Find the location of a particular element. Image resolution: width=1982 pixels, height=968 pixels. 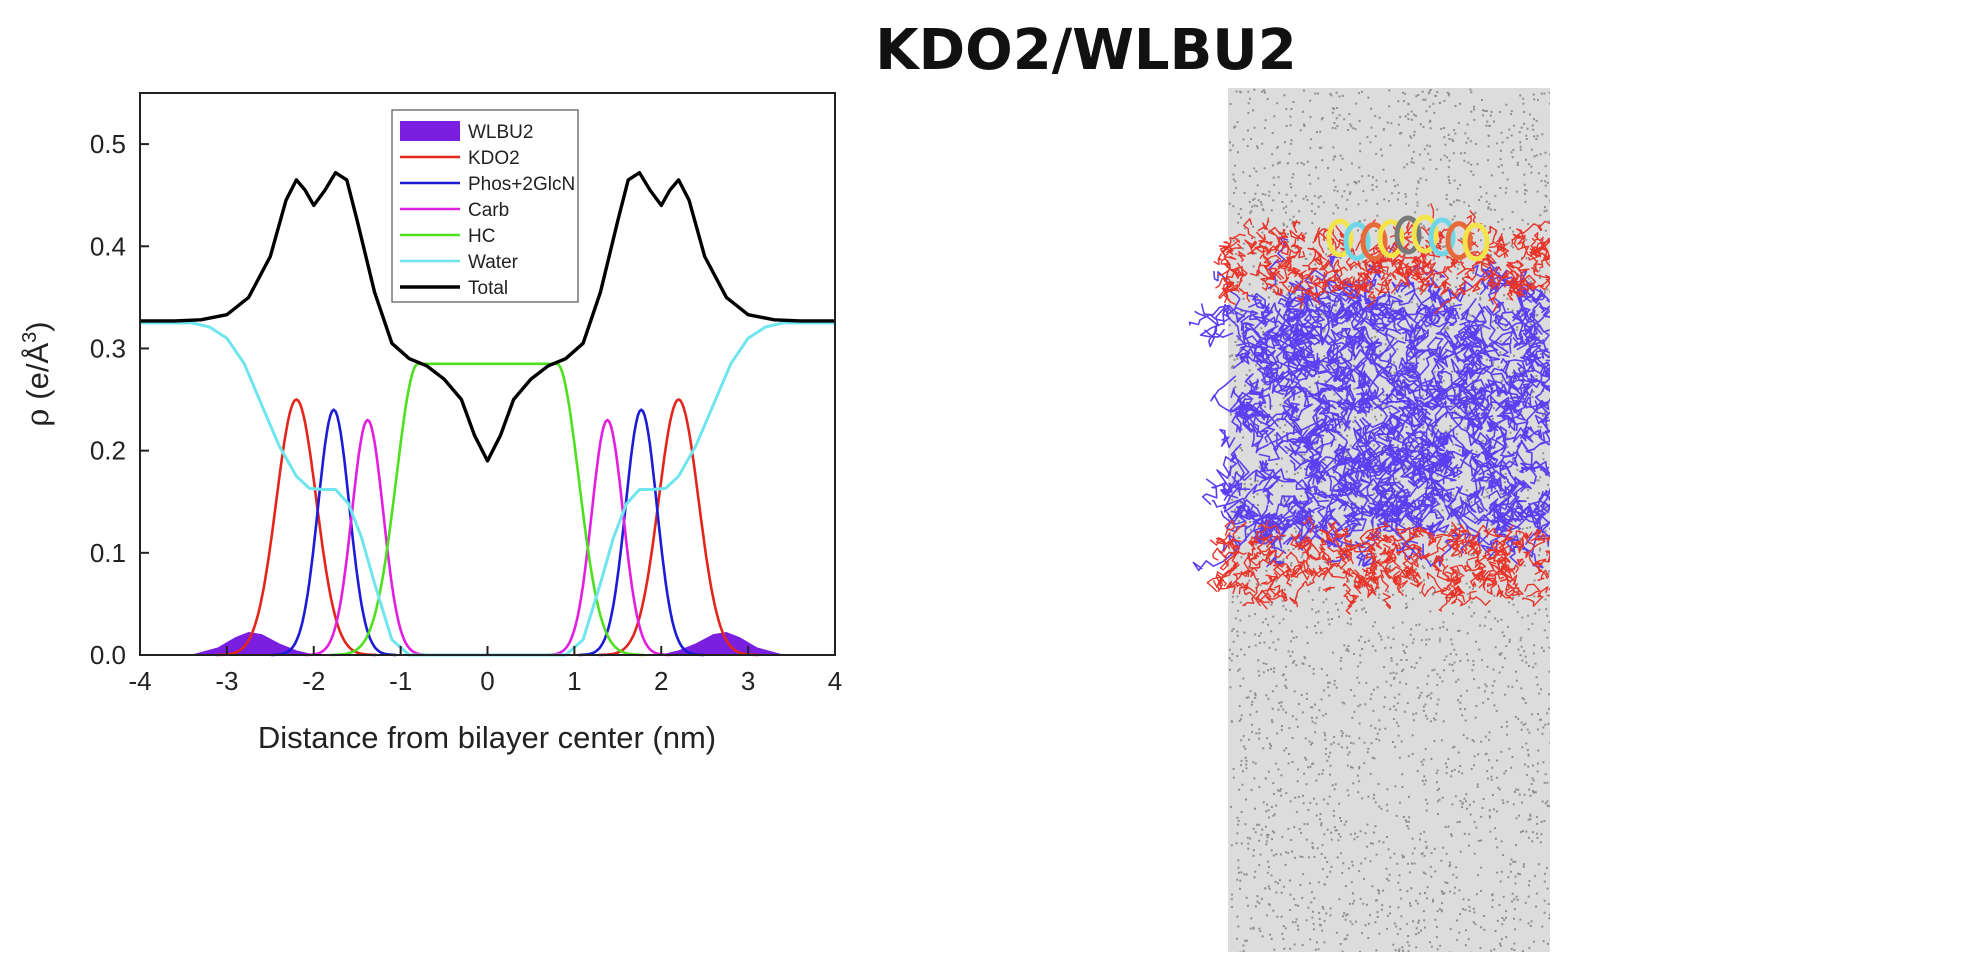

series-total-line is located at coordinates (487, 317).